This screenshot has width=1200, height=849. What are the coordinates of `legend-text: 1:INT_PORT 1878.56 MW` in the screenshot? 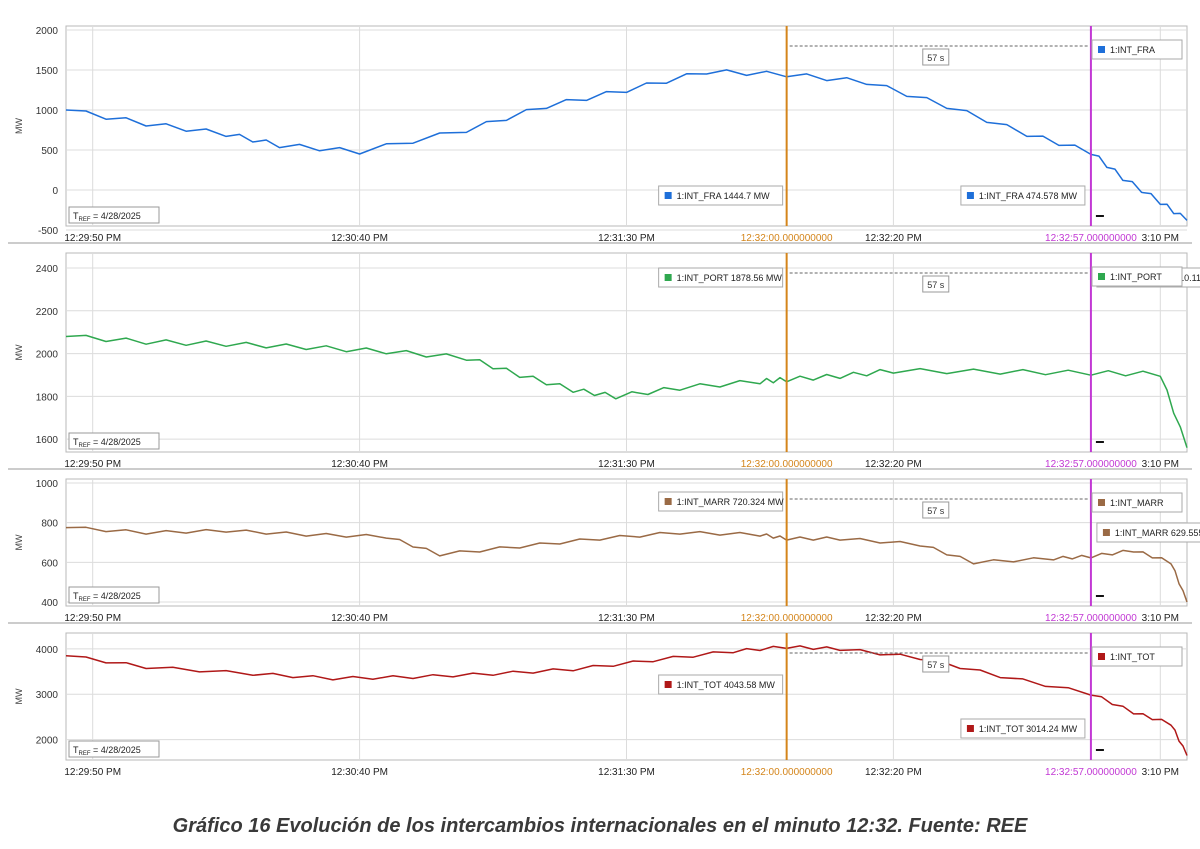 It's located at (730, 278).